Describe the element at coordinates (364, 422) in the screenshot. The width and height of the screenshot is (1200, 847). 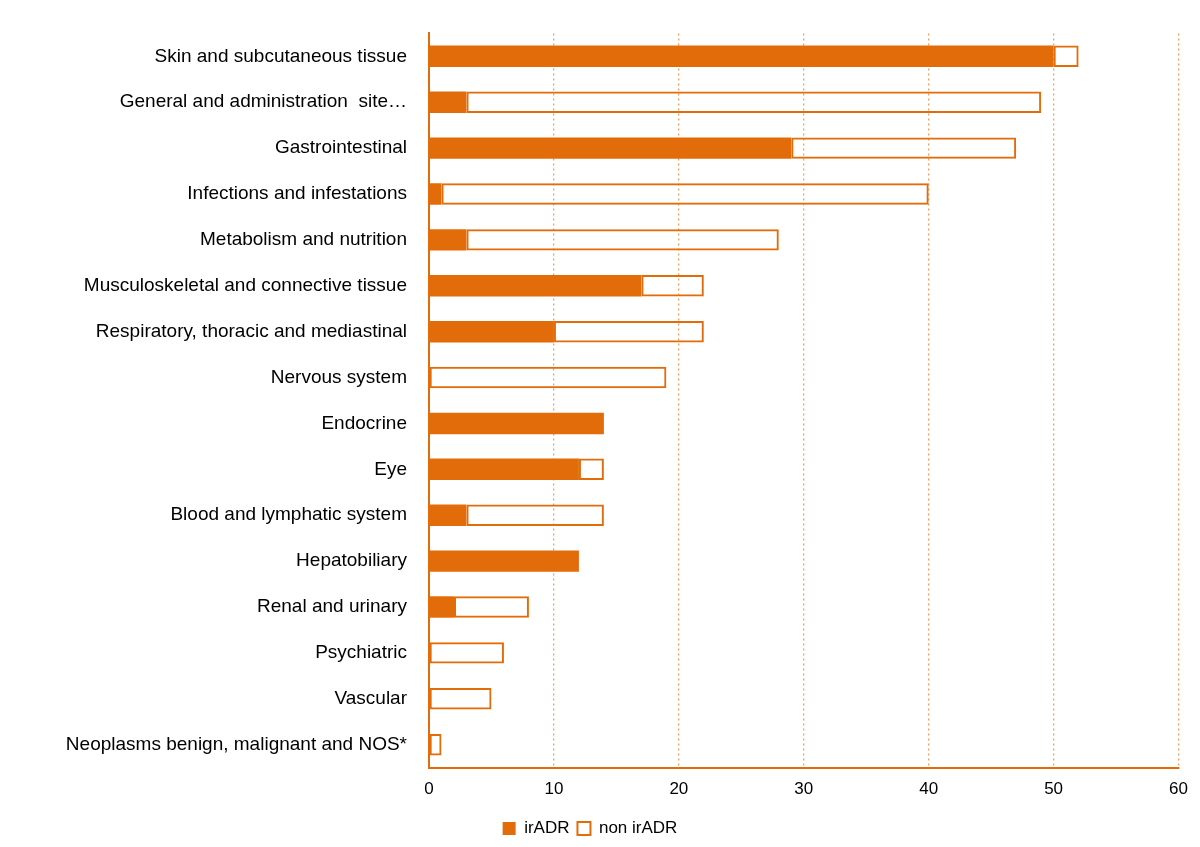
I see `y-tick-label: Endocrine` at that location.